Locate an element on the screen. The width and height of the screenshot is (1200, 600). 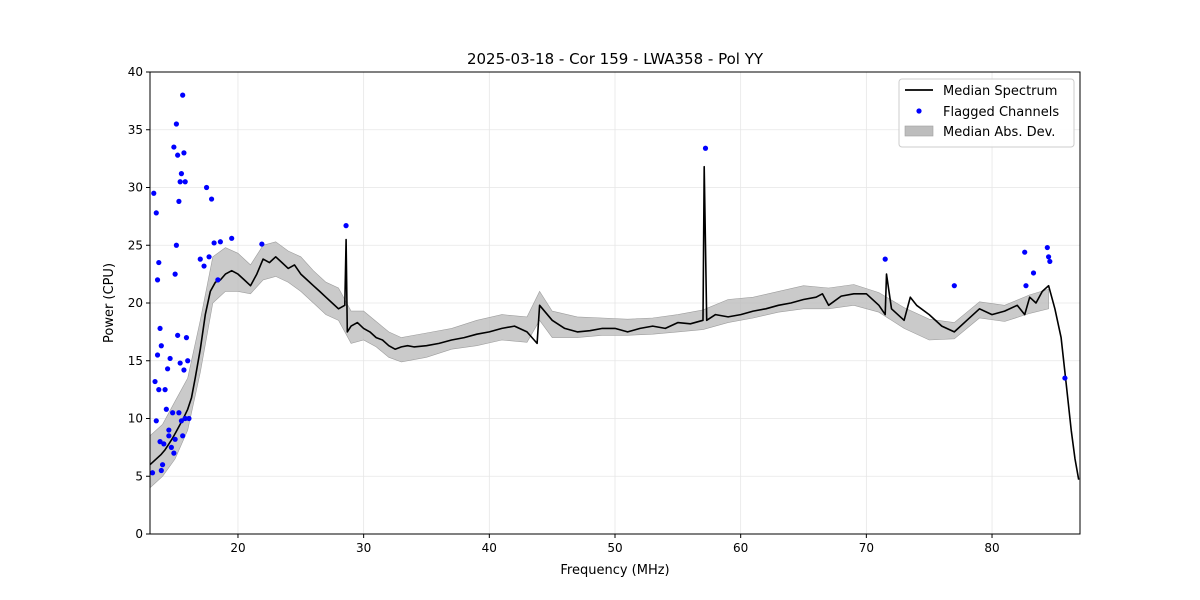
legend-marker-swatch is located at coordinates (919, 111).